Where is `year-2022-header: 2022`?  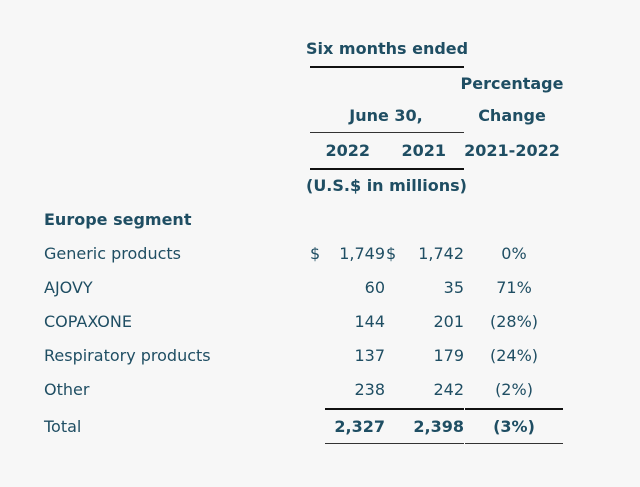 year-2022-header: 2022 is located at coordinates (347, 150).